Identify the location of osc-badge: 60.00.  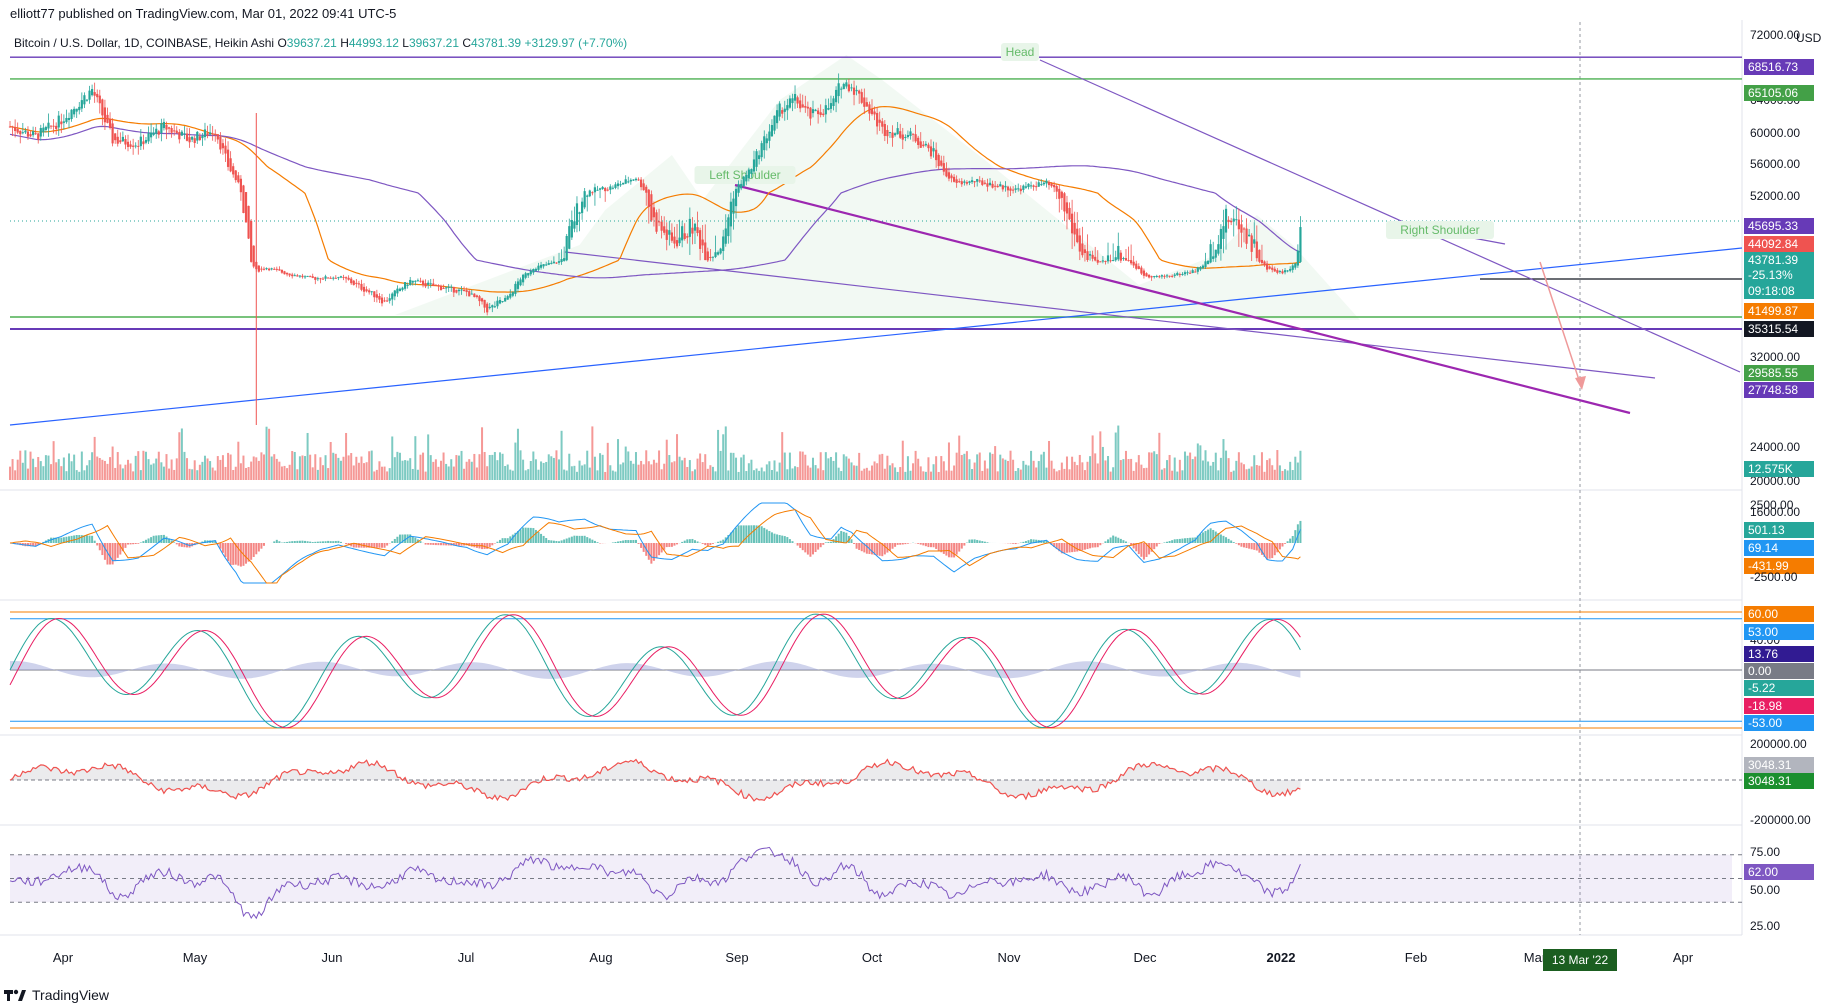
(1763, 614).